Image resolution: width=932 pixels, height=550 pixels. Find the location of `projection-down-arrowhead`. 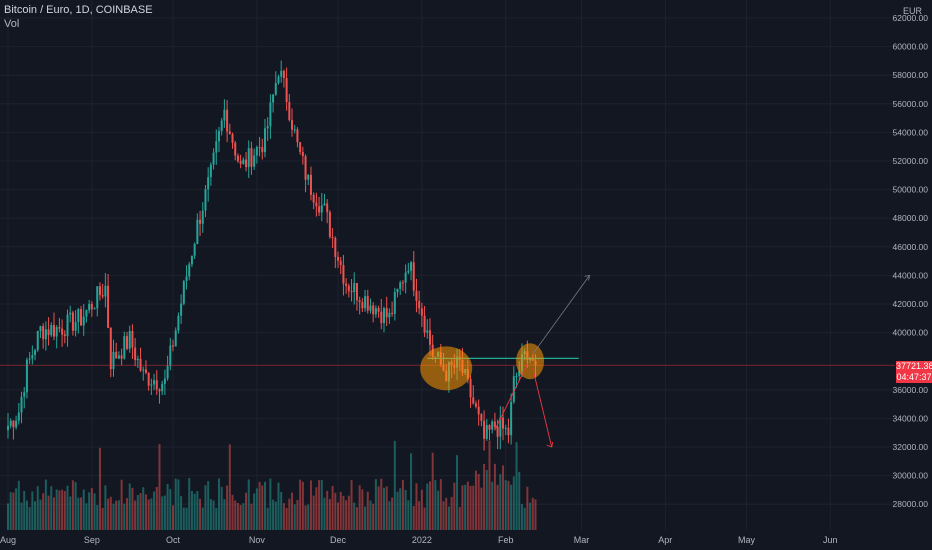

projection-down-arrowhead is located at coordinates (550, 444).